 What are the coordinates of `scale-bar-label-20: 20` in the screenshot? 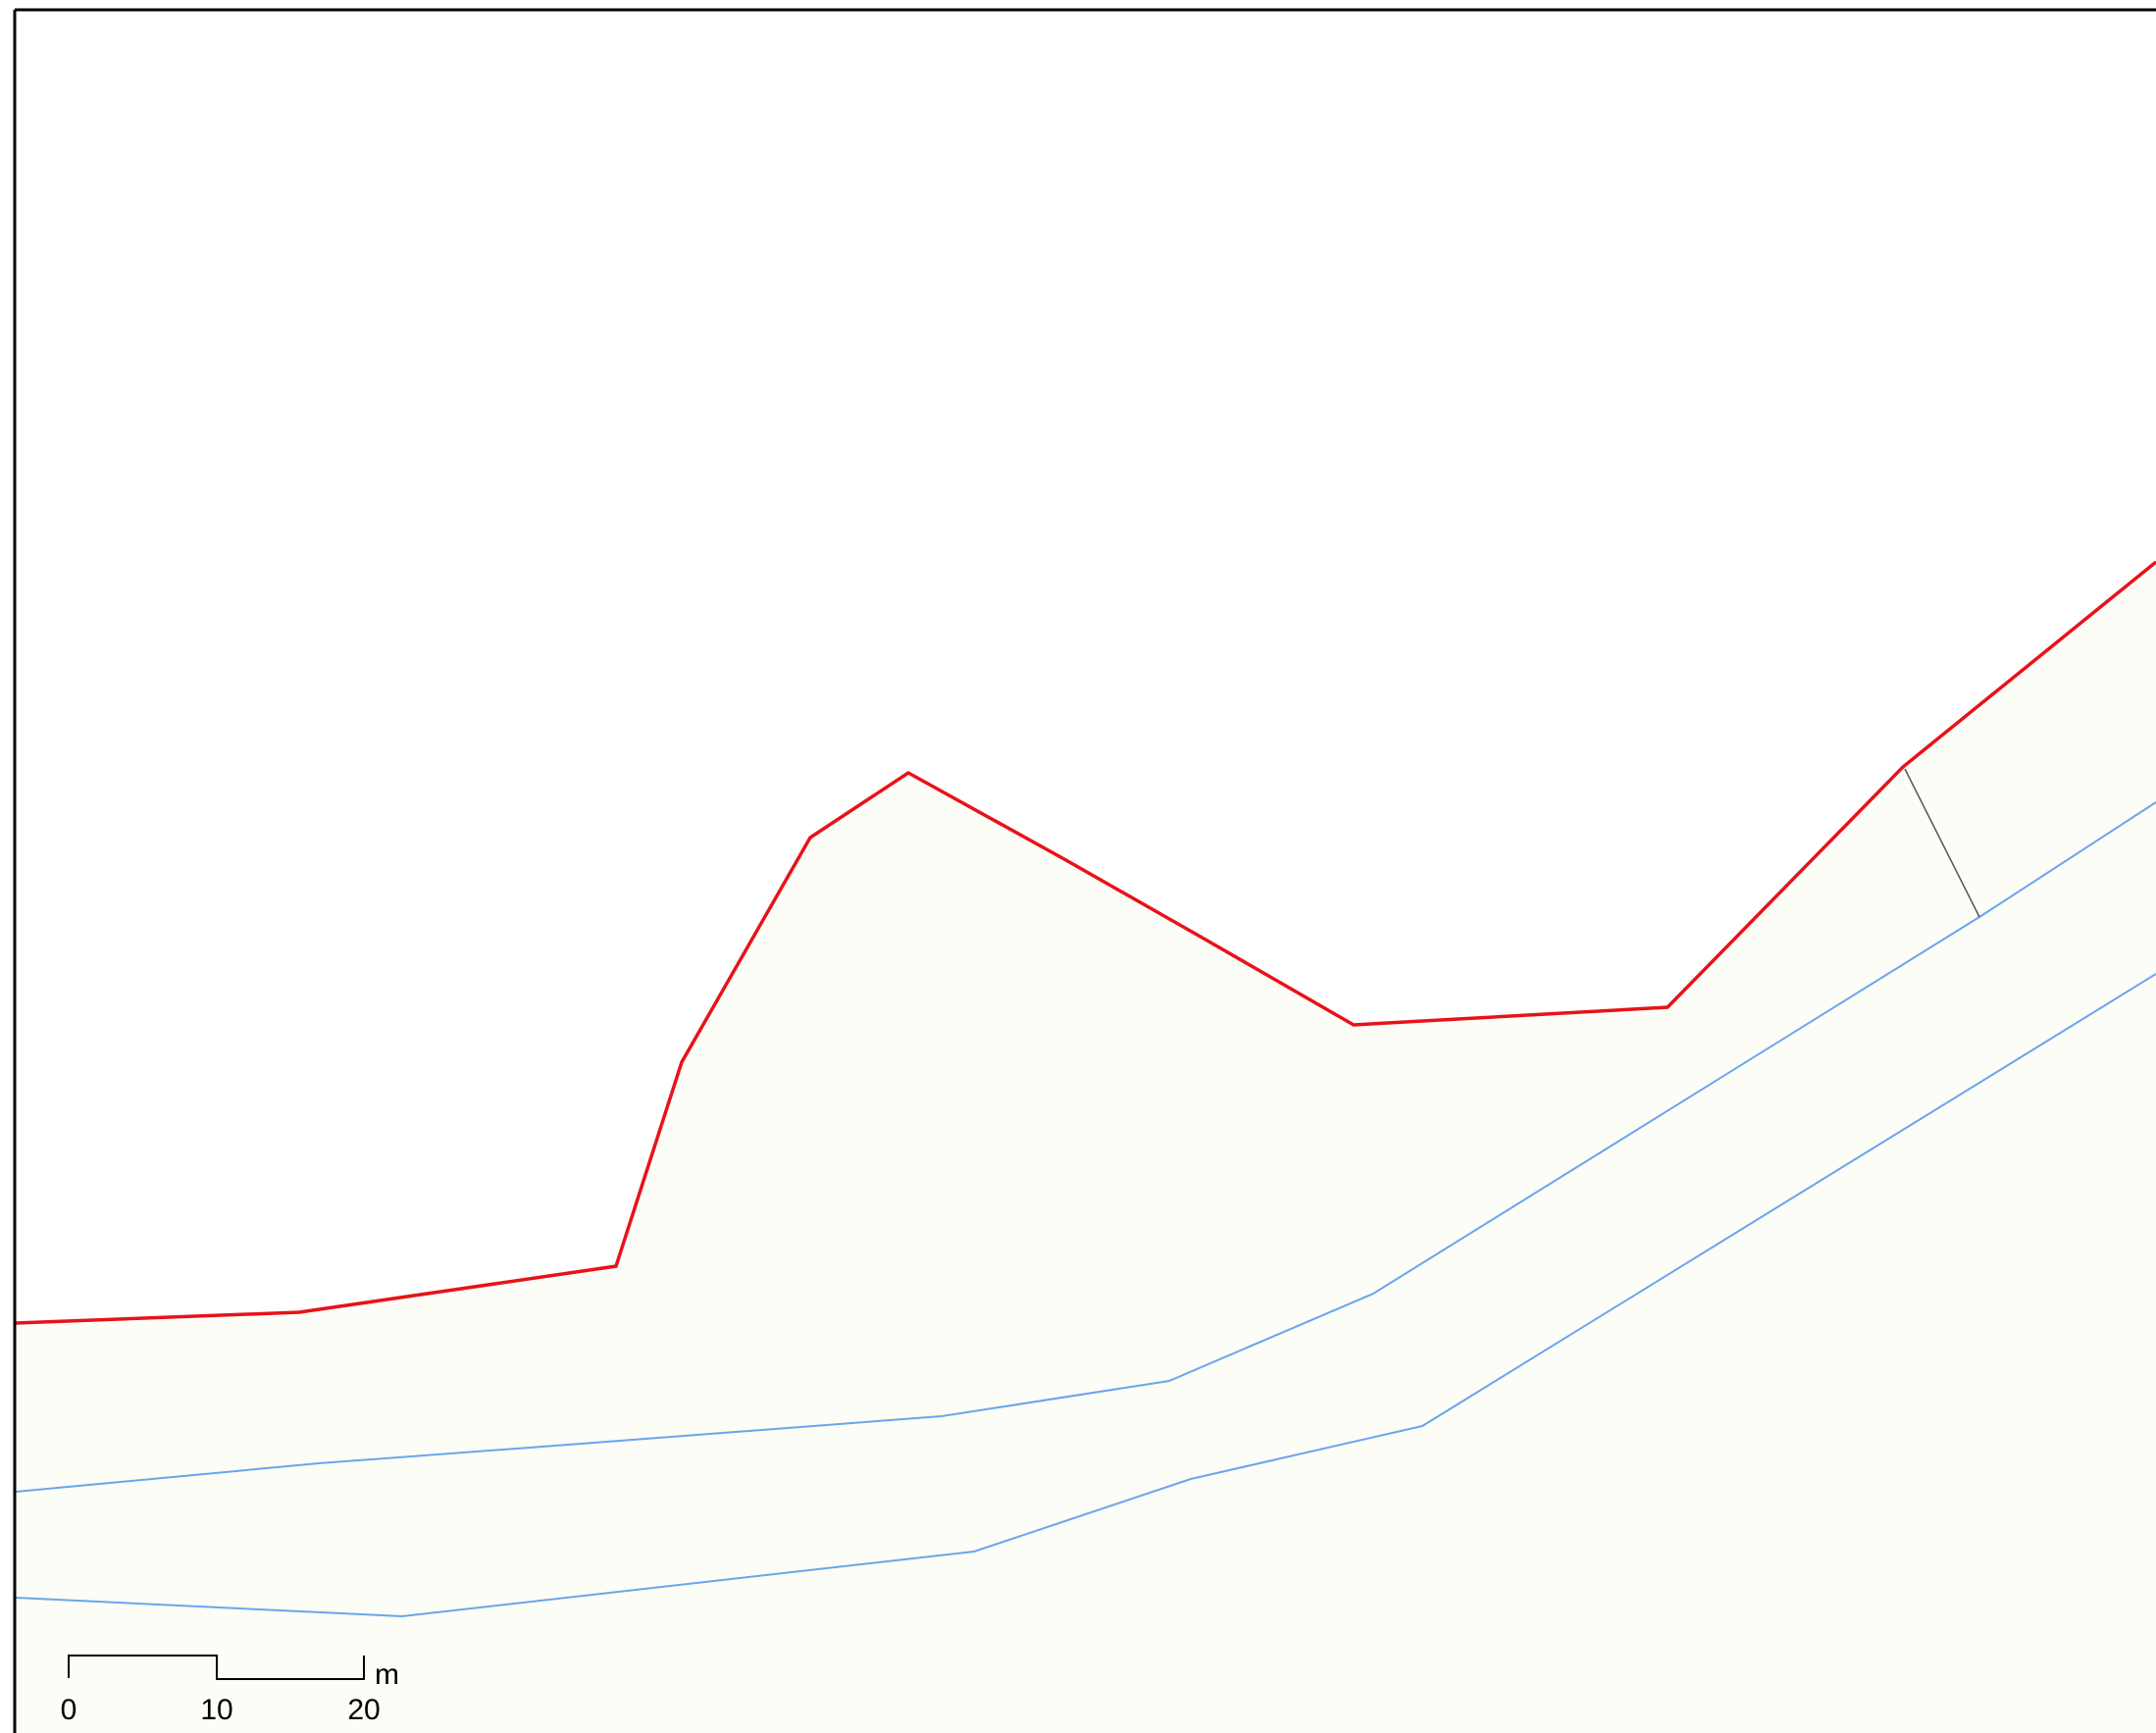 It's located at (363, 1710).